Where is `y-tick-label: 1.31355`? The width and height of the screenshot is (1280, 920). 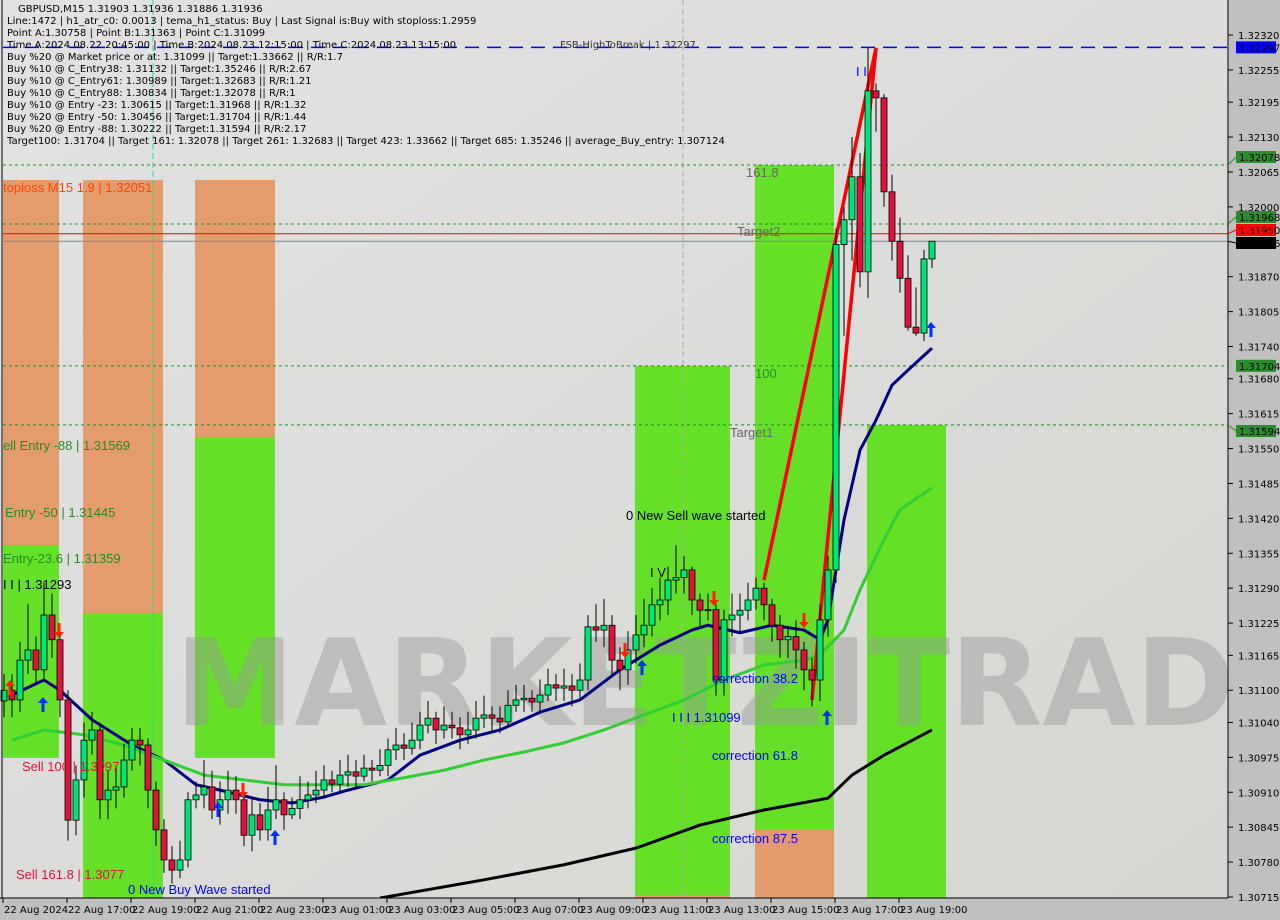 y-tick-label: 1.31355 is located at coordinates (1258, 554).